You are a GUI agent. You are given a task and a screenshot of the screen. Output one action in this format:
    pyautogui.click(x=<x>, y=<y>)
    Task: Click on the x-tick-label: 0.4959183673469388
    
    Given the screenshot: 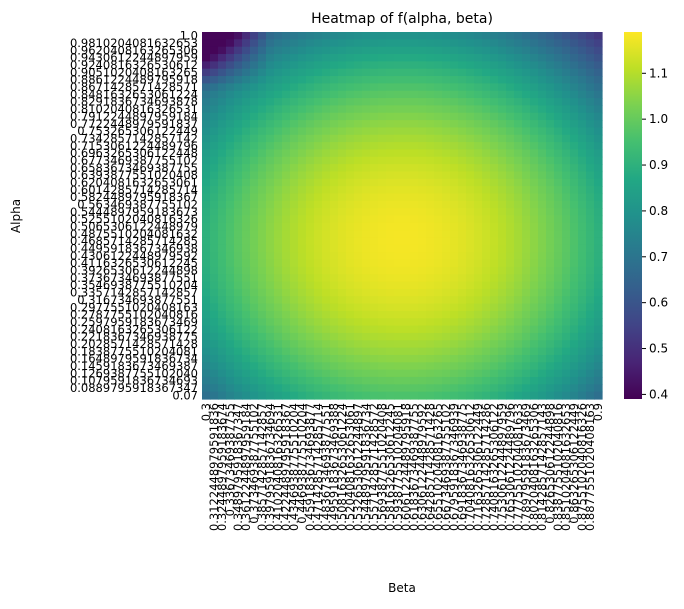 What is the action you would take?
    pyautogui.click(x=334, y=467)
    